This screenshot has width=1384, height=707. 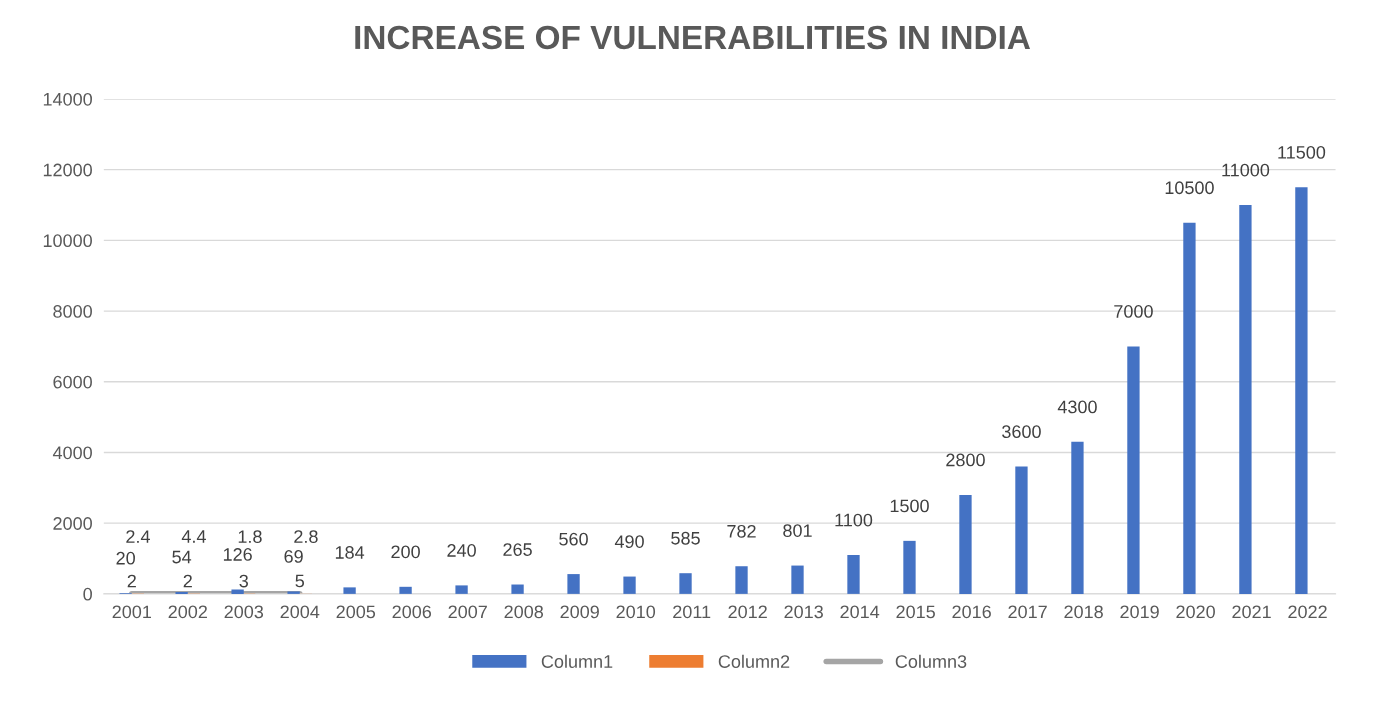 What do you see at coordinates (72, 311) in the screenshot?
I see `y-tick-label: 8000` at bounding box center [72, 311].